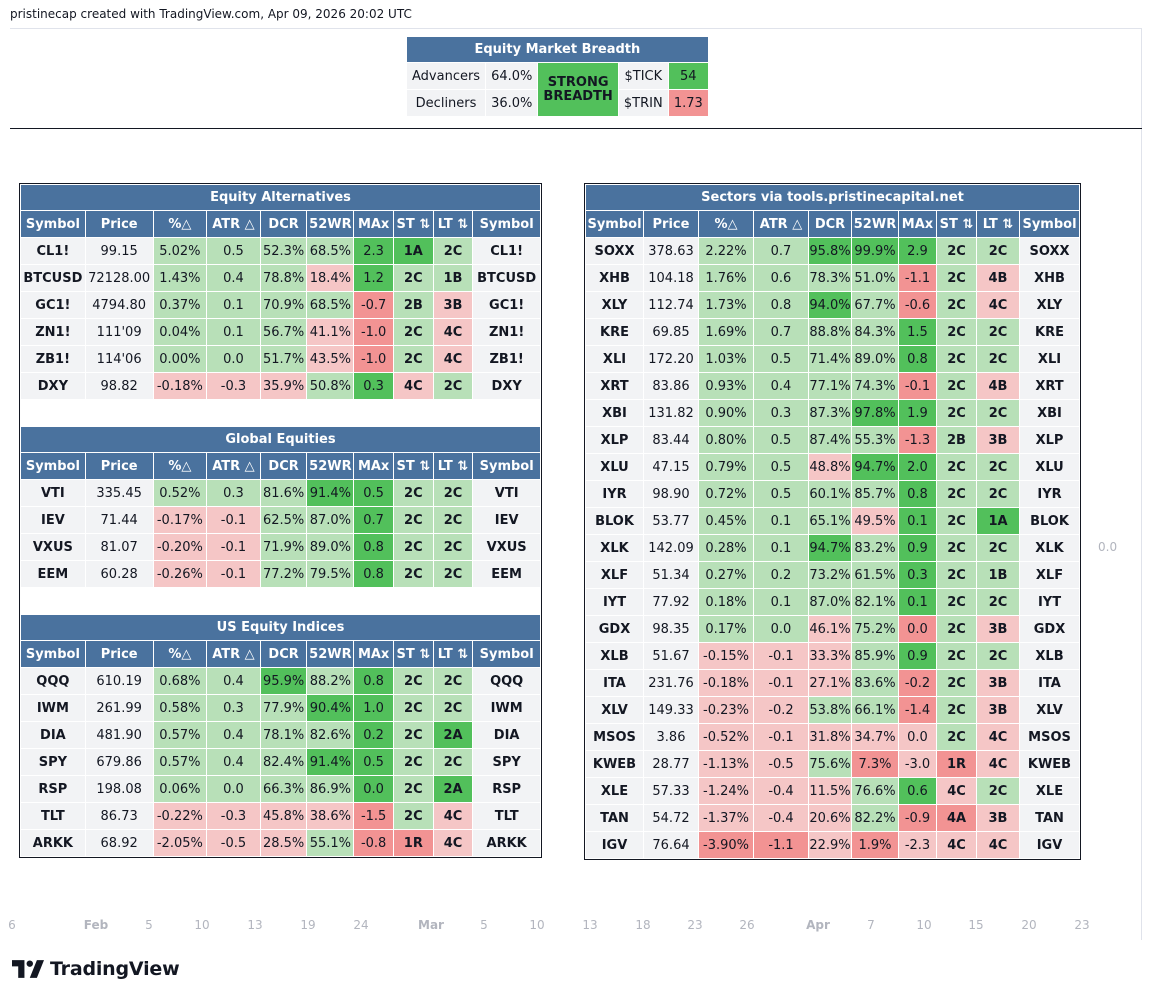  I want to click on table-cell: 87.3%, so click(830, 413).